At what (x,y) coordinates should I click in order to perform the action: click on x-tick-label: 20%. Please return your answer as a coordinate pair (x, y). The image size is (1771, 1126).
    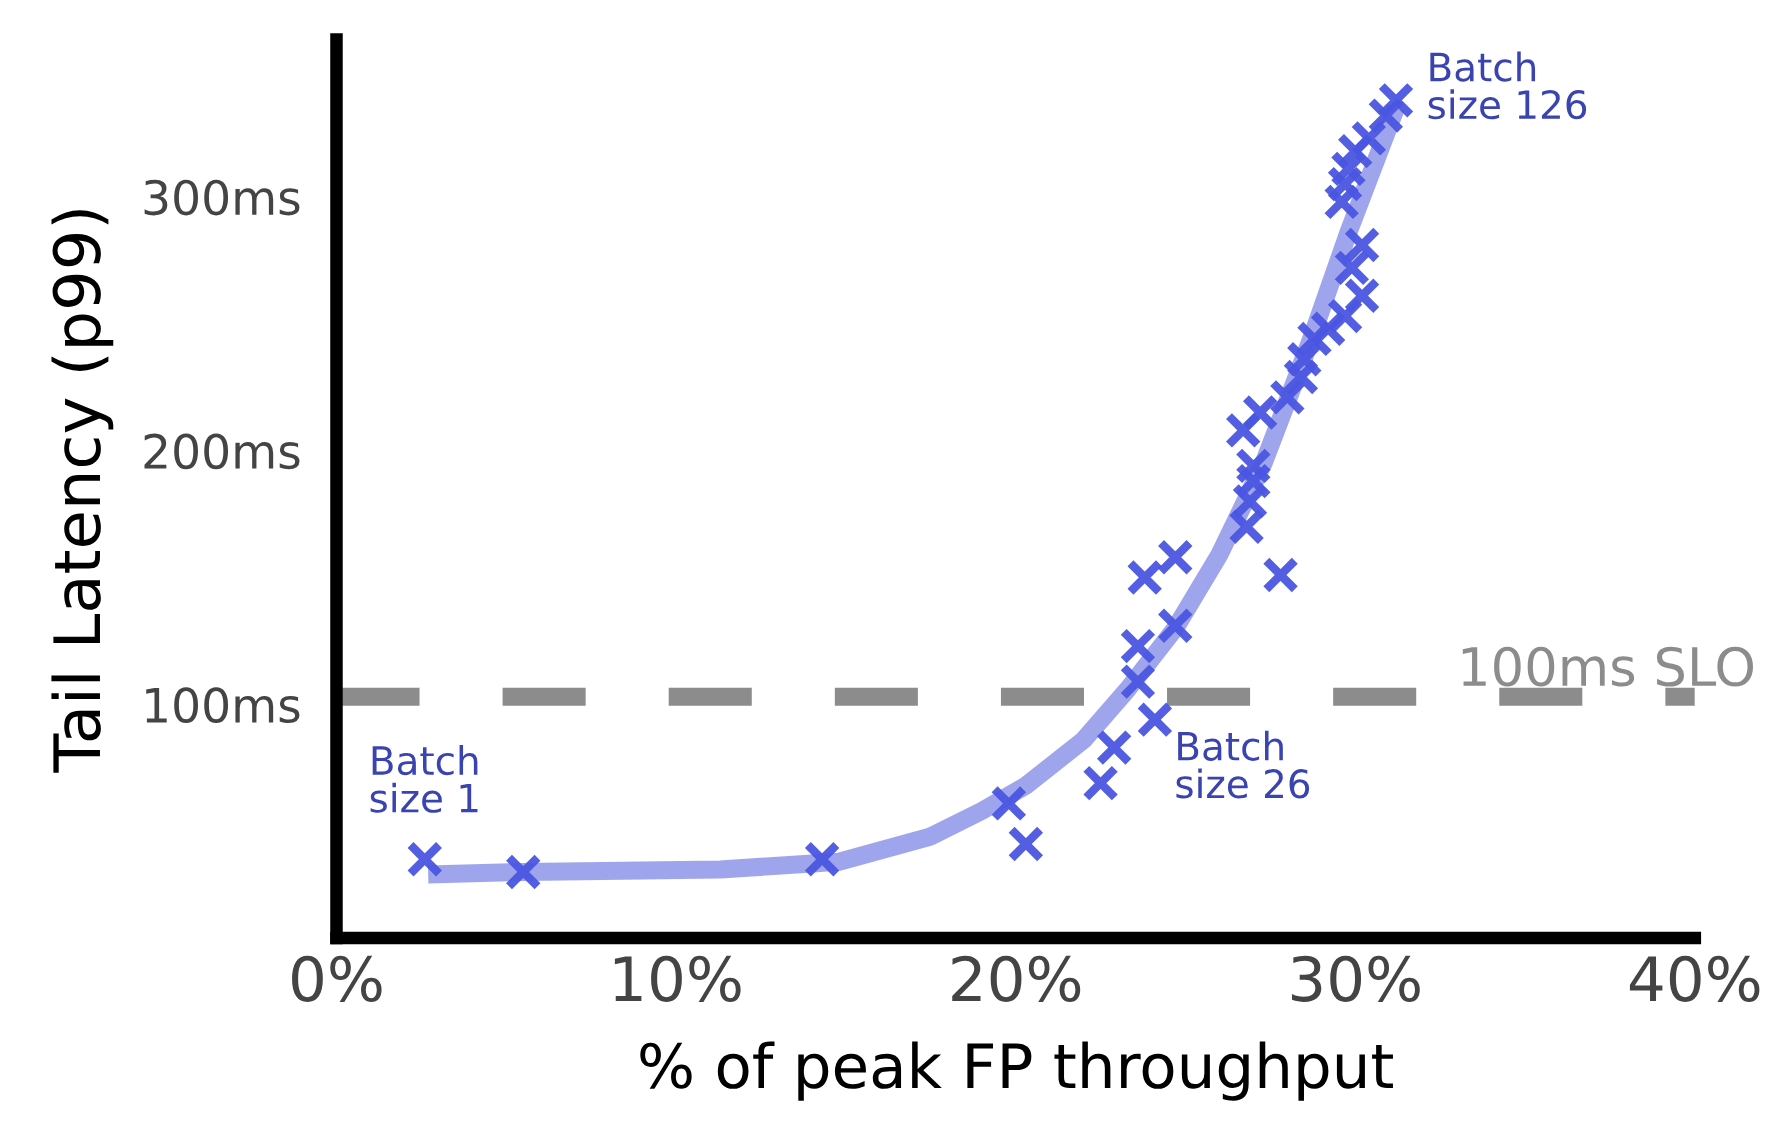
    Looking at the image, I should click on (1016, 978).